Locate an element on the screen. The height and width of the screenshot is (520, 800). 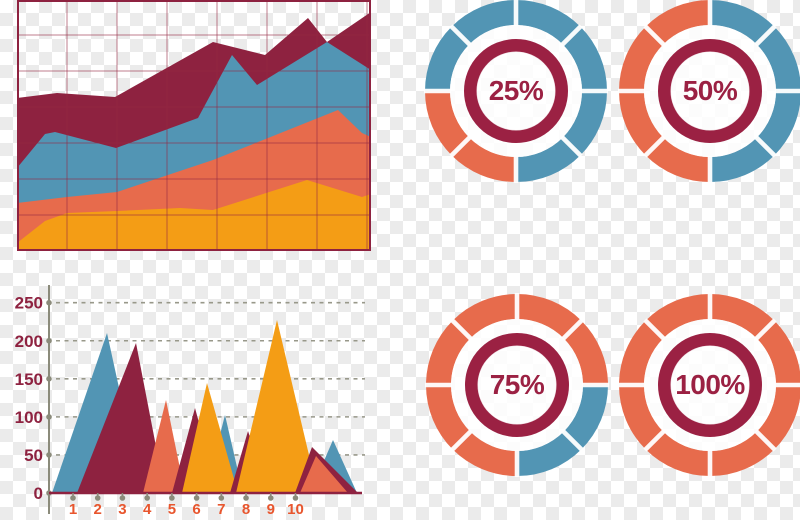
donut-gauge-50-graphic is located at coordinates (709, 91).